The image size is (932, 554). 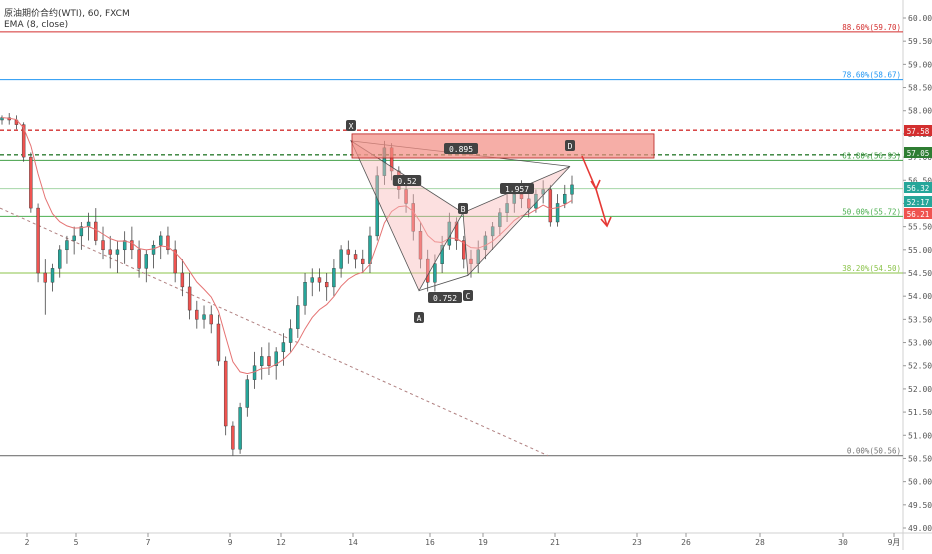 I want to click on symbol-title: 原油期价合约(WTI), 60, FXCM, so click(x=67, y=14).